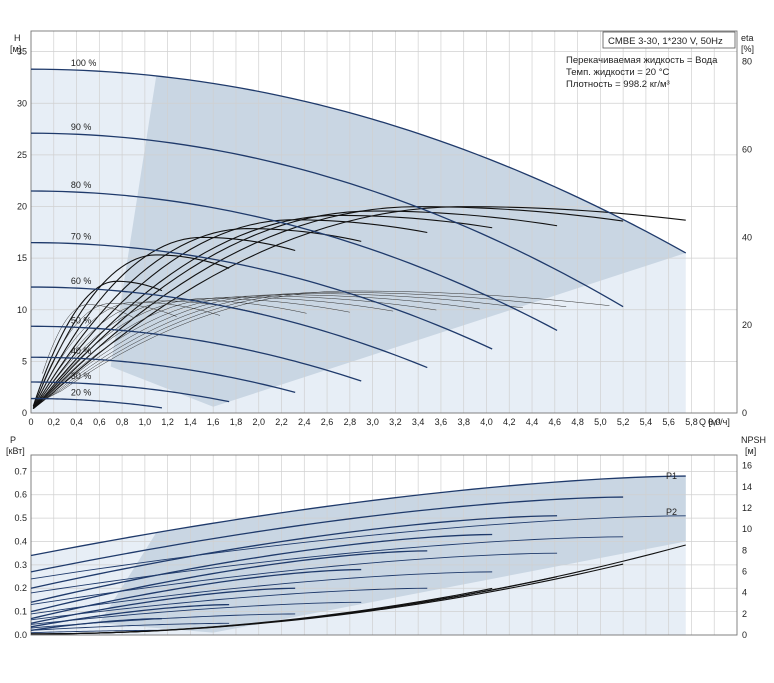 This screenshot has width=774, height=683. I want to click on y-right-tick-label: 40, so click(747, 237).